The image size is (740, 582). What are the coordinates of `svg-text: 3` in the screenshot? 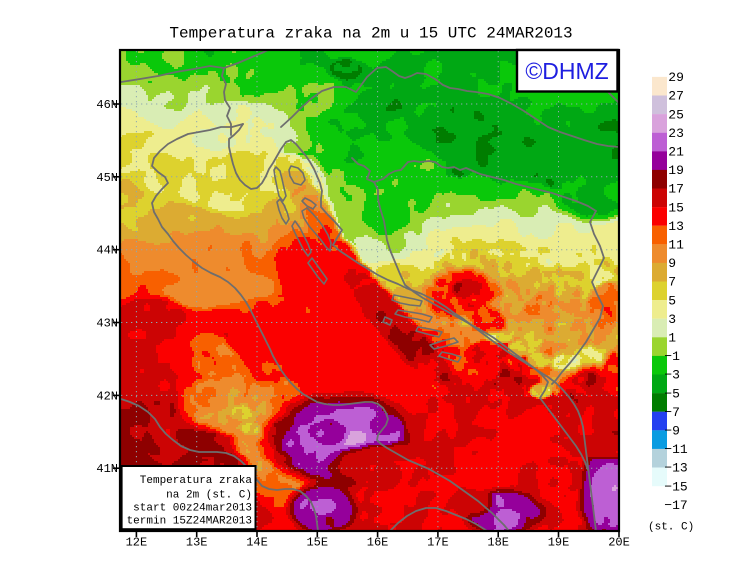 It's located at (672, 319).